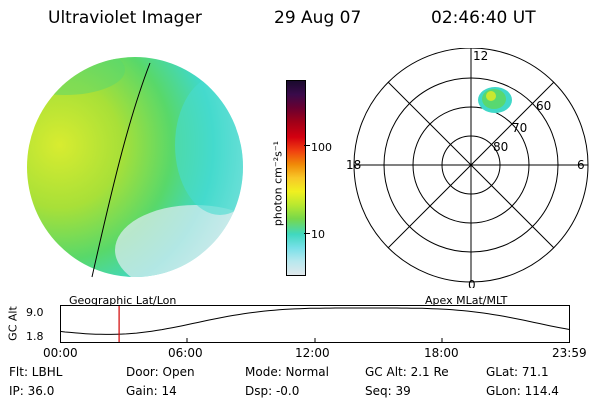  Describe the element at coordinates (569, 353) in the screenshot. I see `timeline-xtick-2359: 23:59` at that location.